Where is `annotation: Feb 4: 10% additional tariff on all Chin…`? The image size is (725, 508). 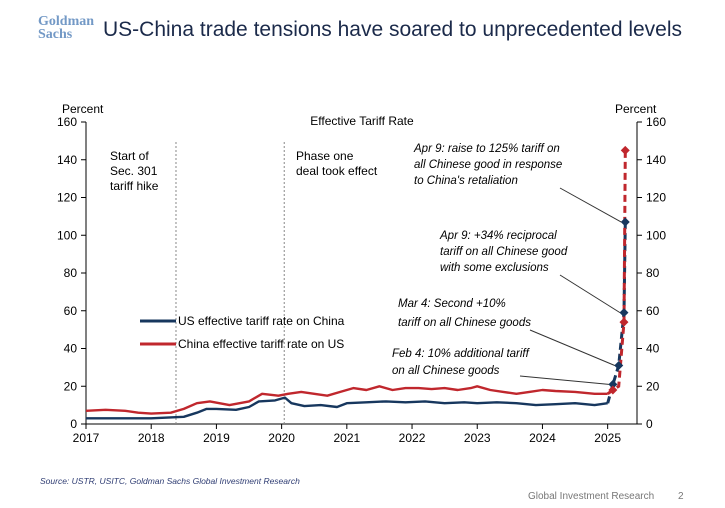
annotation: Feb 4: 10% additional tariff on all Chin… is located at coordinates (461, 362).